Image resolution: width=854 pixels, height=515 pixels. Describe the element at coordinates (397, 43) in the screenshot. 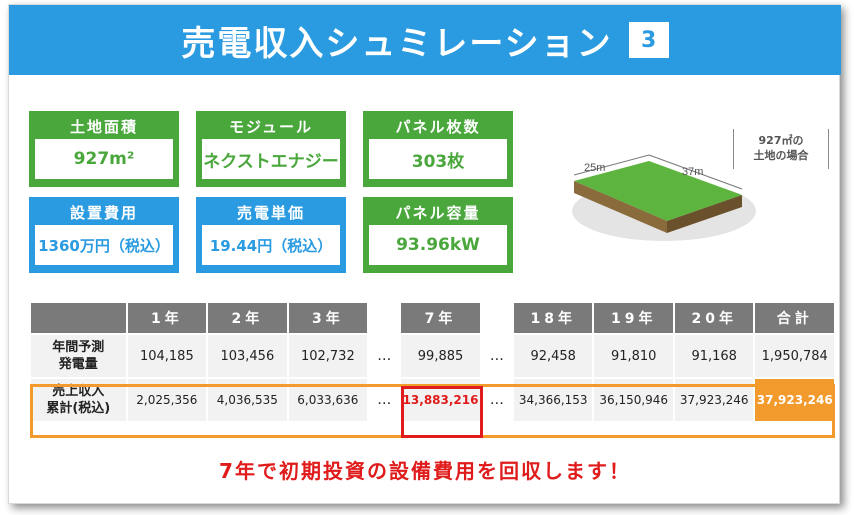

I see `page-title: 売電収入シュミレーション` at that location.